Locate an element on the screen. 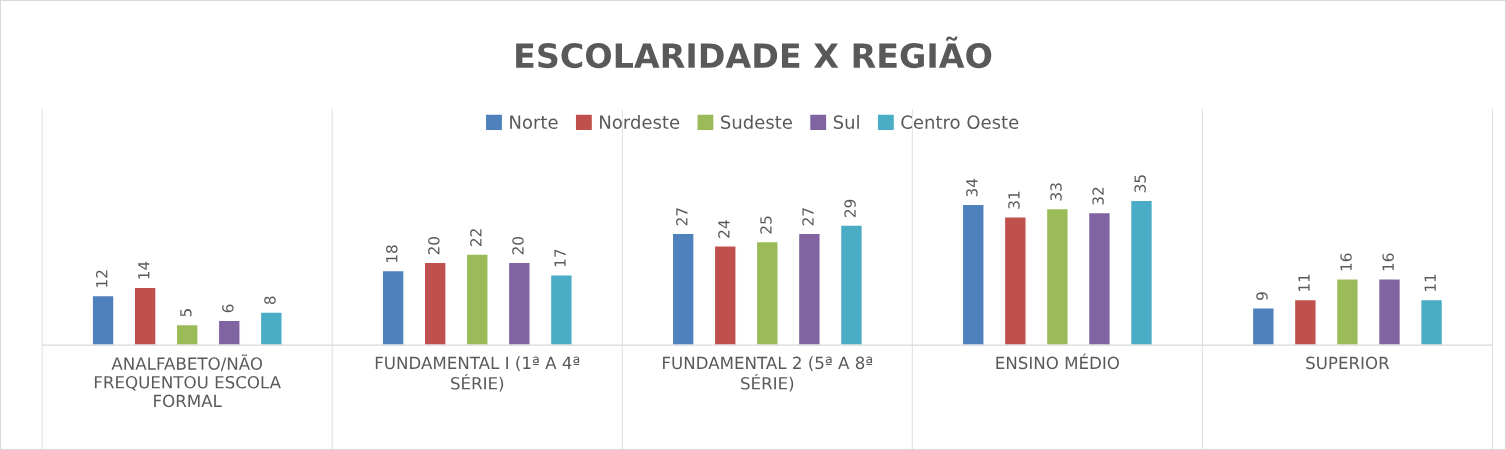 The width and height of the screenshot is (1506, 450). x-tick-label: ANALFABETO/NÃO FREQUENTOU ESCOLA FORMAL is located at coordinates (187, 381).